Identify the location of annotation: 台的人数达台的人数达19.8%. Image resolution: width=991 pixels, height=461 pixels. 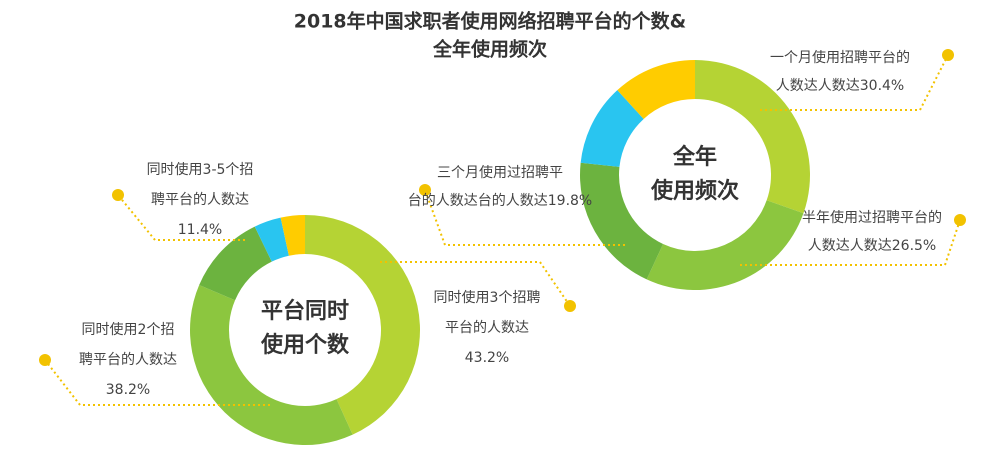
(500, 201).